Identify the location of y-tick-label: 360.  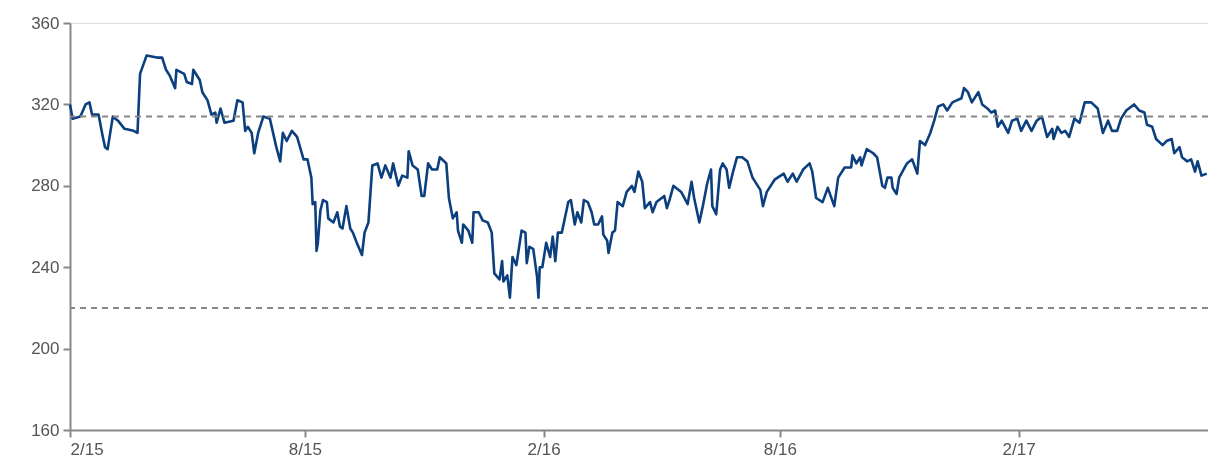
(45, 23).